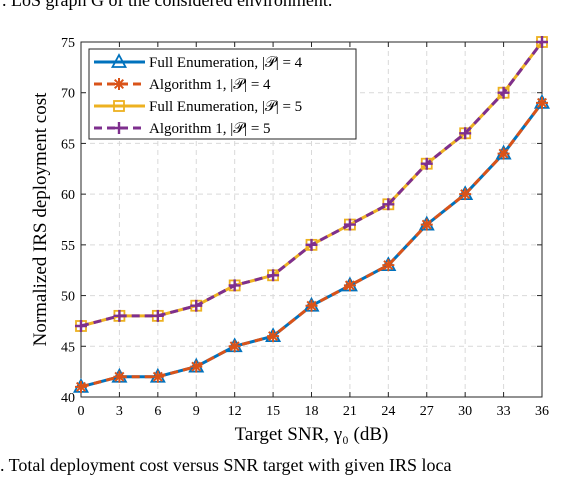  Describe the element at coordinates (68, 43) in the screenshot. I see `y-tick-label: 75` at that location.